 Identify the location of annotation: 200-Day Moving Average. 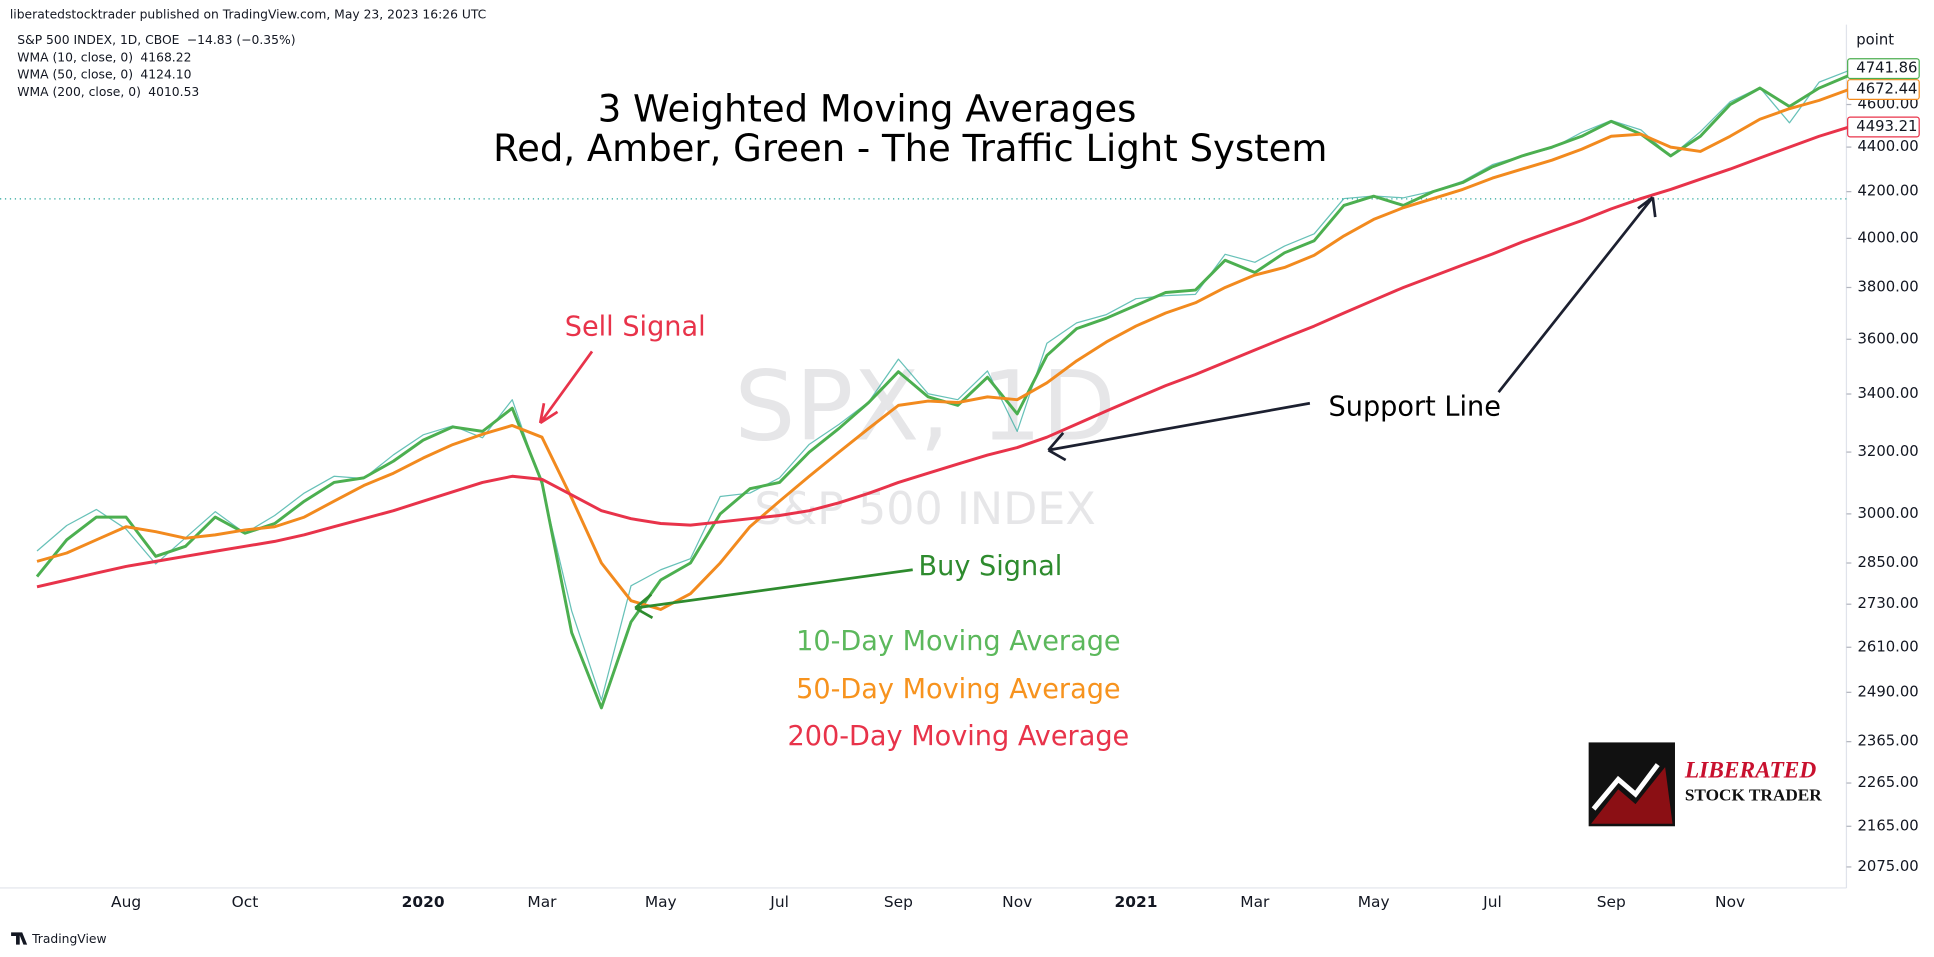
(958, 736).